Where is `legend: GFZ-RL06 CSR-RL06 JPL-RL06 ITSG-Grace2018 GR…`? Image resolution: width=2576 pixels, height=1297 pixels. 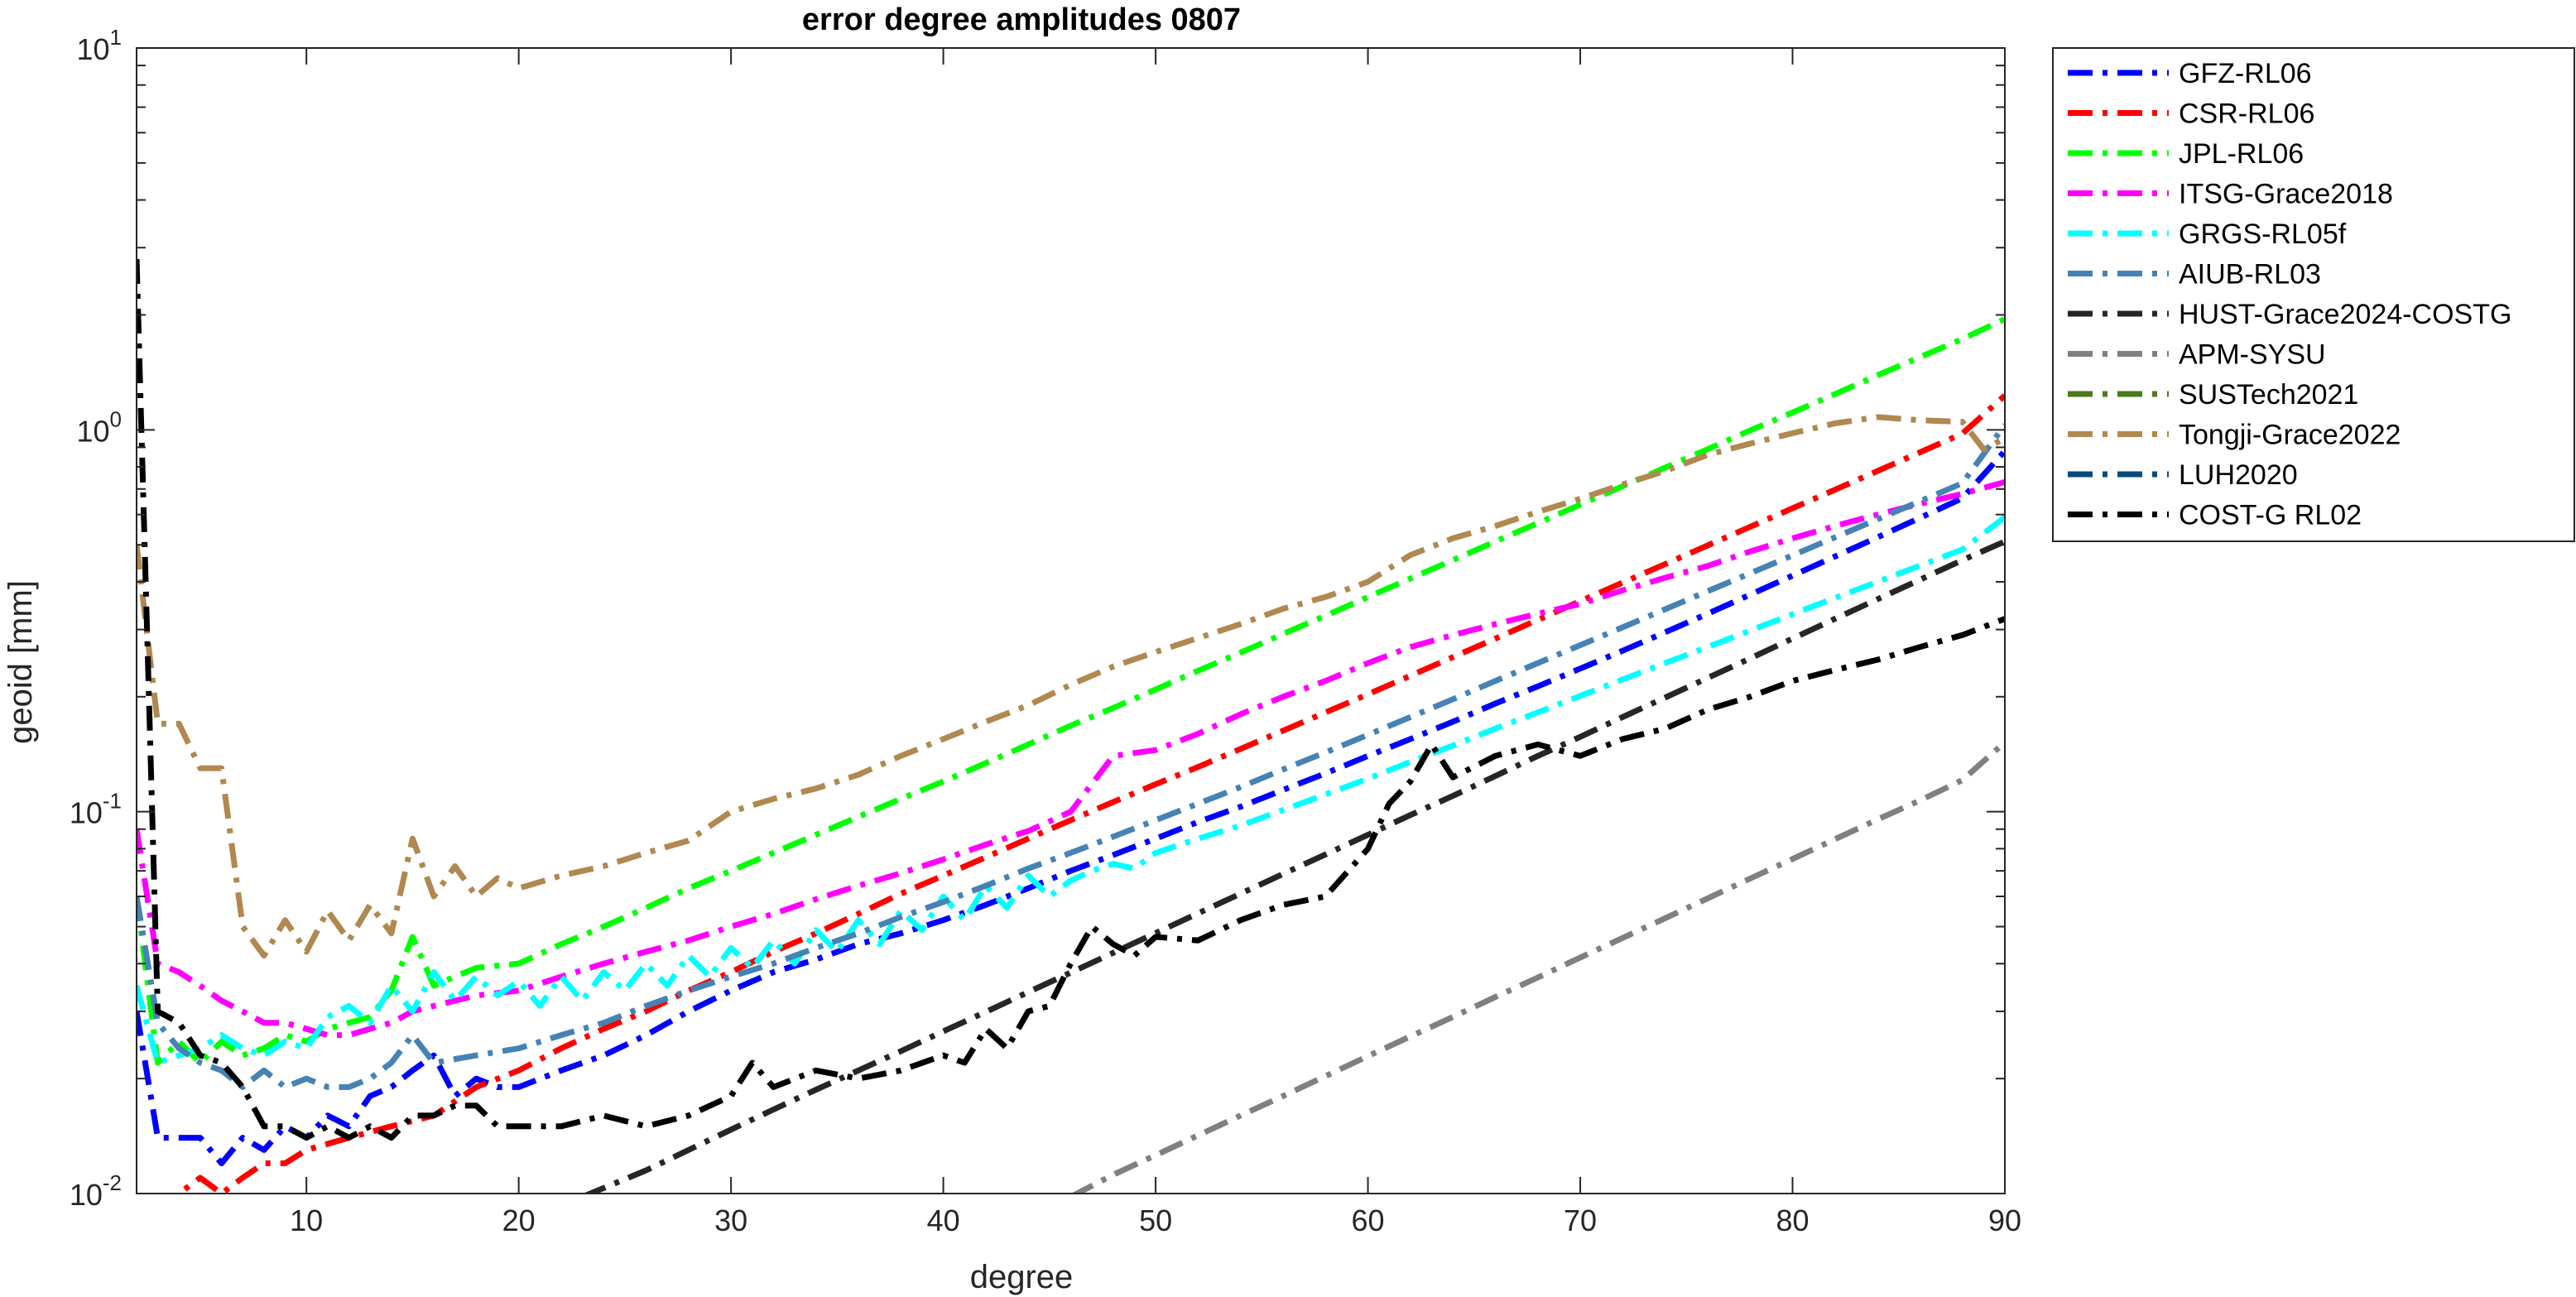
legend: GFZ-RL06 CSR-RL06 JPL-RL06 ITSG-Grace2018 GR… is located at coordinates (2313, 294).